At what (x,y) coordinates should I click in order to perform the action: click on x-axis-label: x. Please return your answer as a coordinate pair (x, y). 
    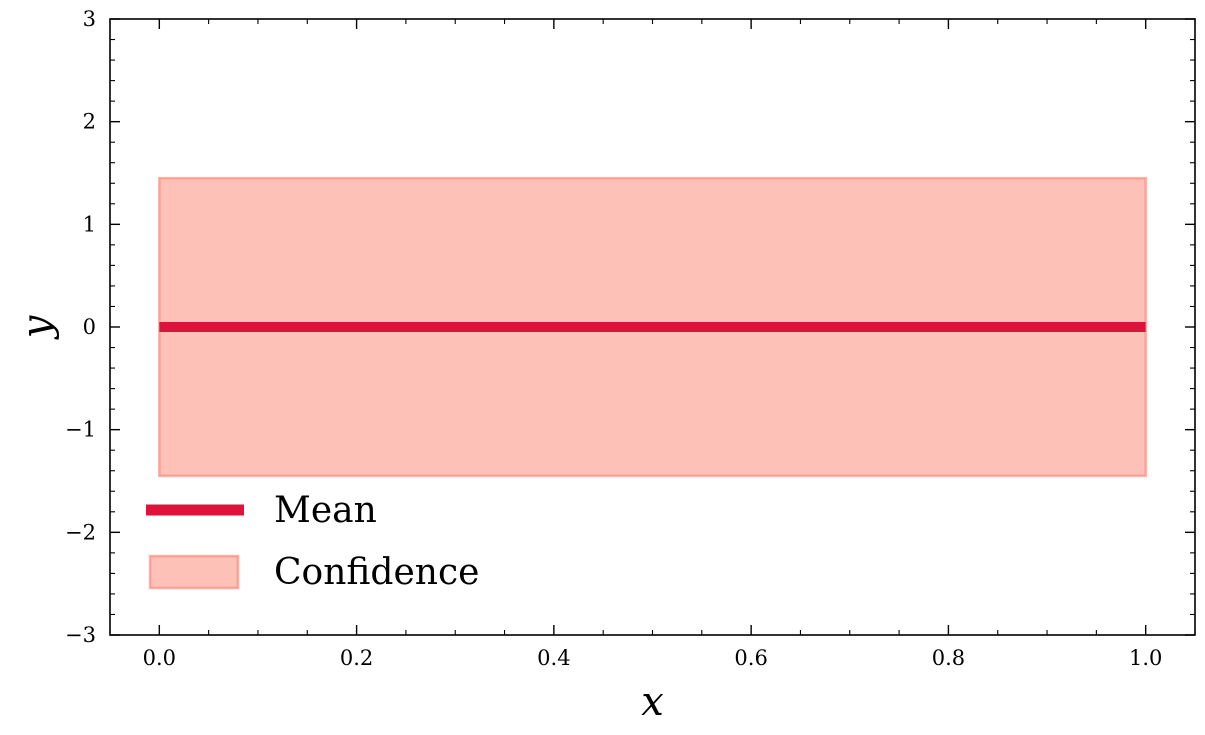
    Looking at the image, I should click on (652, 702).